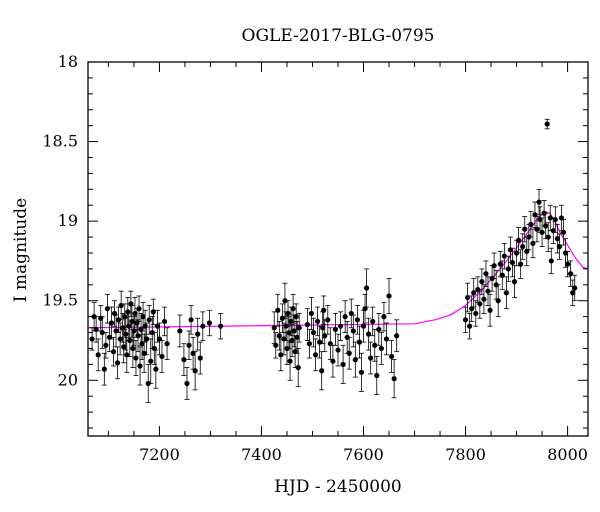 This screenshot has height=512, width=600. What do you see at coordinates (68, 379) in the screenshot?
I see `y-tick-label: 20` at bounding box center [68, 379].